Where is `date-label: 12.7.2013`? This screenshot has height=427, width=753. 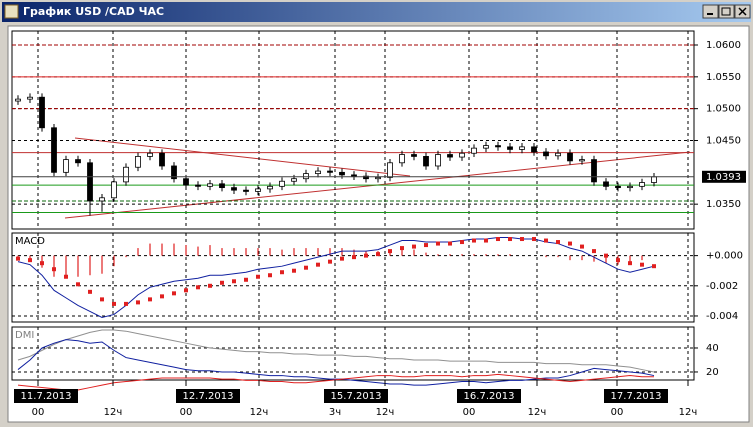 date-label: 12.7.2013 is located at coordinates (208, 396).